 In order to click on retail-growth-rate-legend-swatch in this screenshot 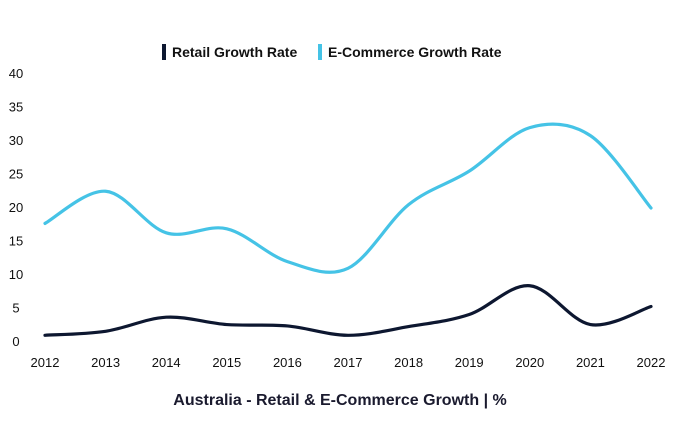, I will do `click(164, 52)`.